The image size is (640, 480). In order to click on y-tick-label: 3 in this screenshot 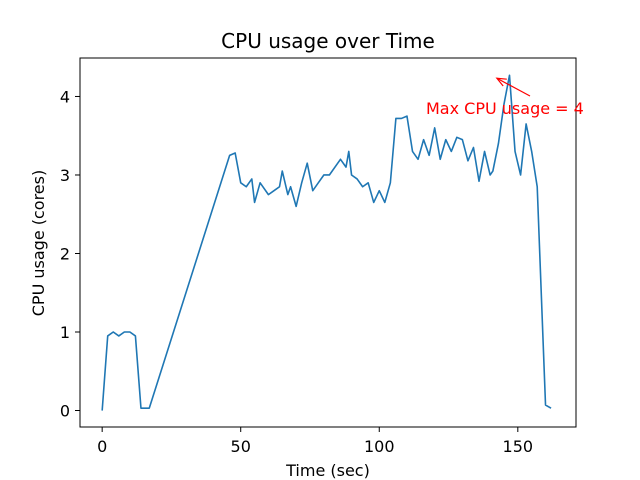, I will do `click(65, 175)`.